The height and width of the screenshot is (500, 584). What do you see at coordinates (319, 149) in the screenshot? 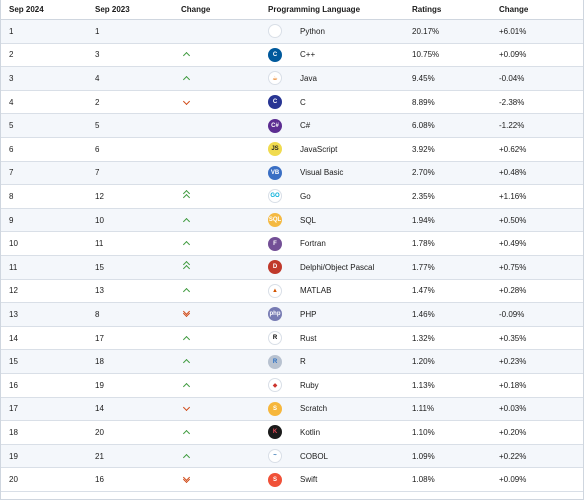
I see `language-name: JavaScript` at bounding box center [319, 149].